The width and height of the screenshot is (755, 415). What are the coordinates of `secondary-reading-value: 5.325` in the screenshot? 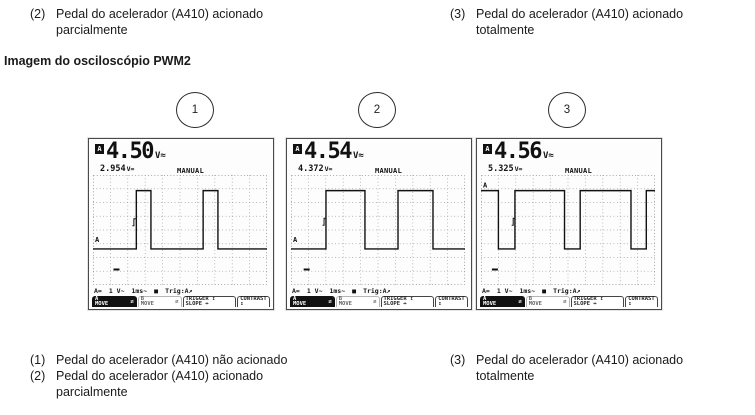 It's located at (501, 169).